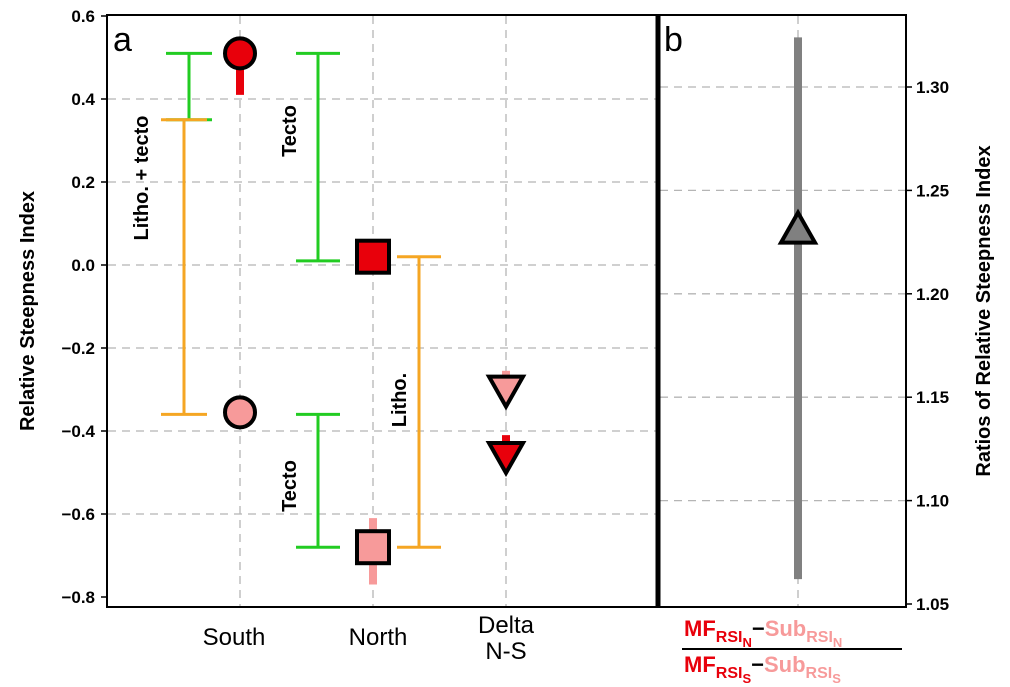 The width and height of the screenshot is (1010, 687). Describe the element at coordinates (122, 40) in the screenshot. I see `panel-letter-a: a` at that location.